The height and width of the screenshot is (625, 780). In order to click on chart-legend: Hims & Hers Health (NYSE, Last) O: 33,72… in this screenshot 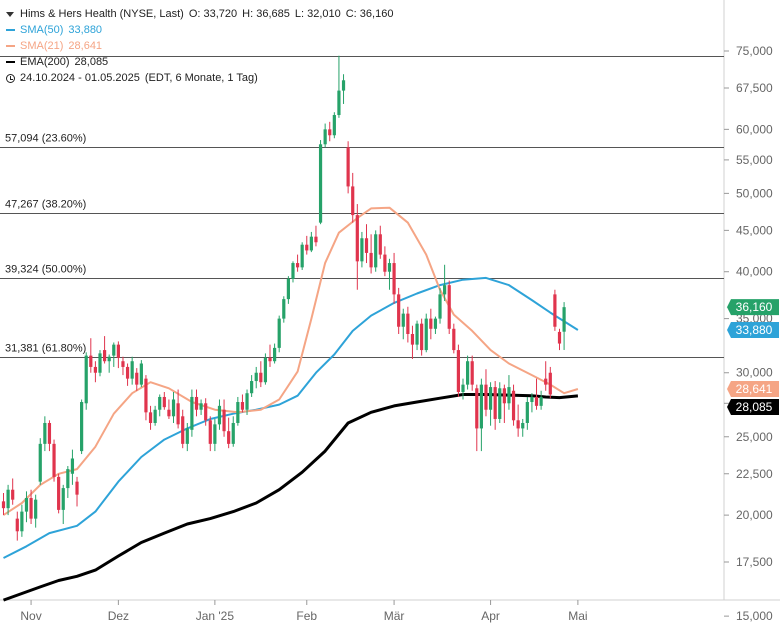, I will do `click(199, 46)`.